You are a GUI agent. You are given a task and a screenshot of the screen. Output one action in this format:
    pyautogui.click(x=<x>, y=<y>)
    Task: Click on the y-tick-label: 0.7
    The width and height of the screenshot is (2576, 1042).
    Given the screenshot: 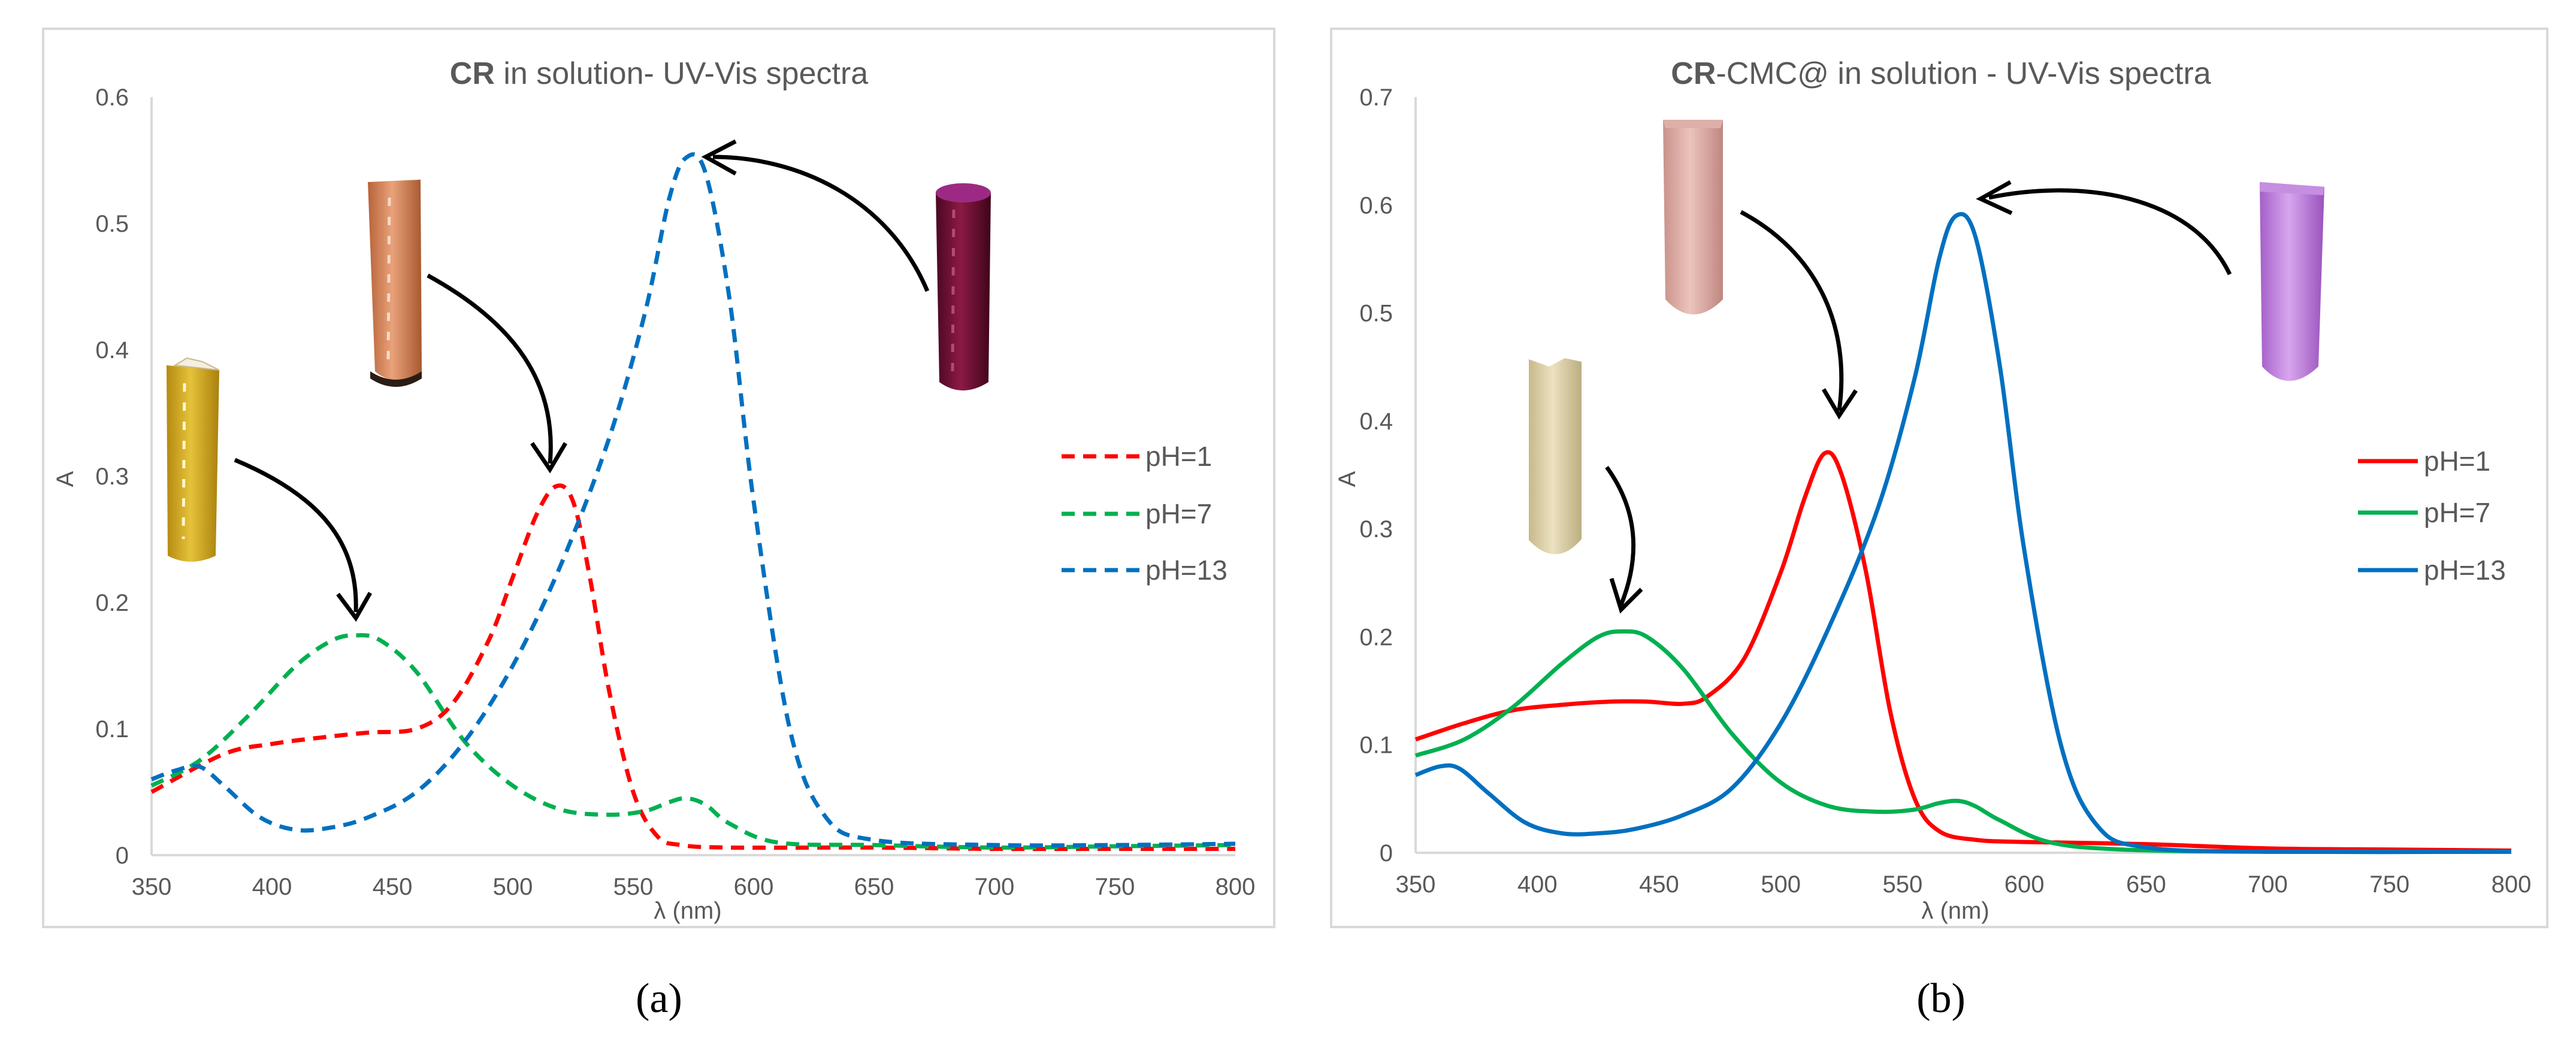 What is the action you would take?
    pyautogui.click(x=1376, y=97)
    